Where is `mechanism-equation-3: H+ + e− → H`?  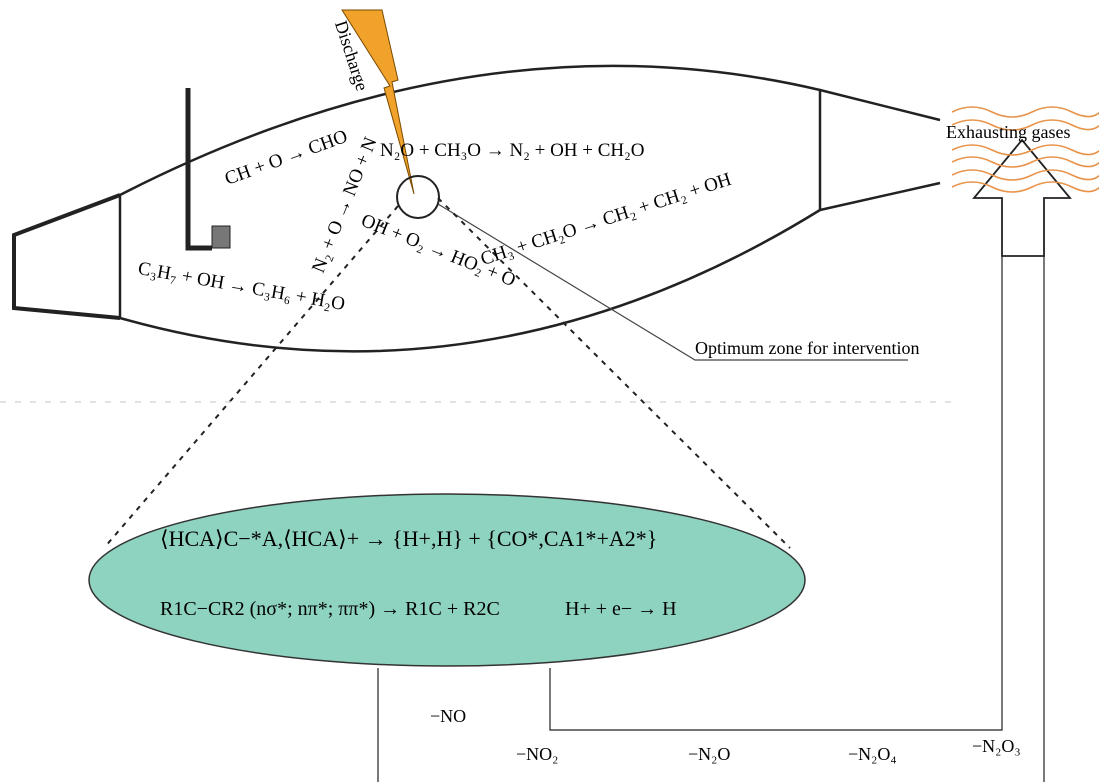
mechanism-equation-3: H+ + e− → H is located at coordinates (621, 609).